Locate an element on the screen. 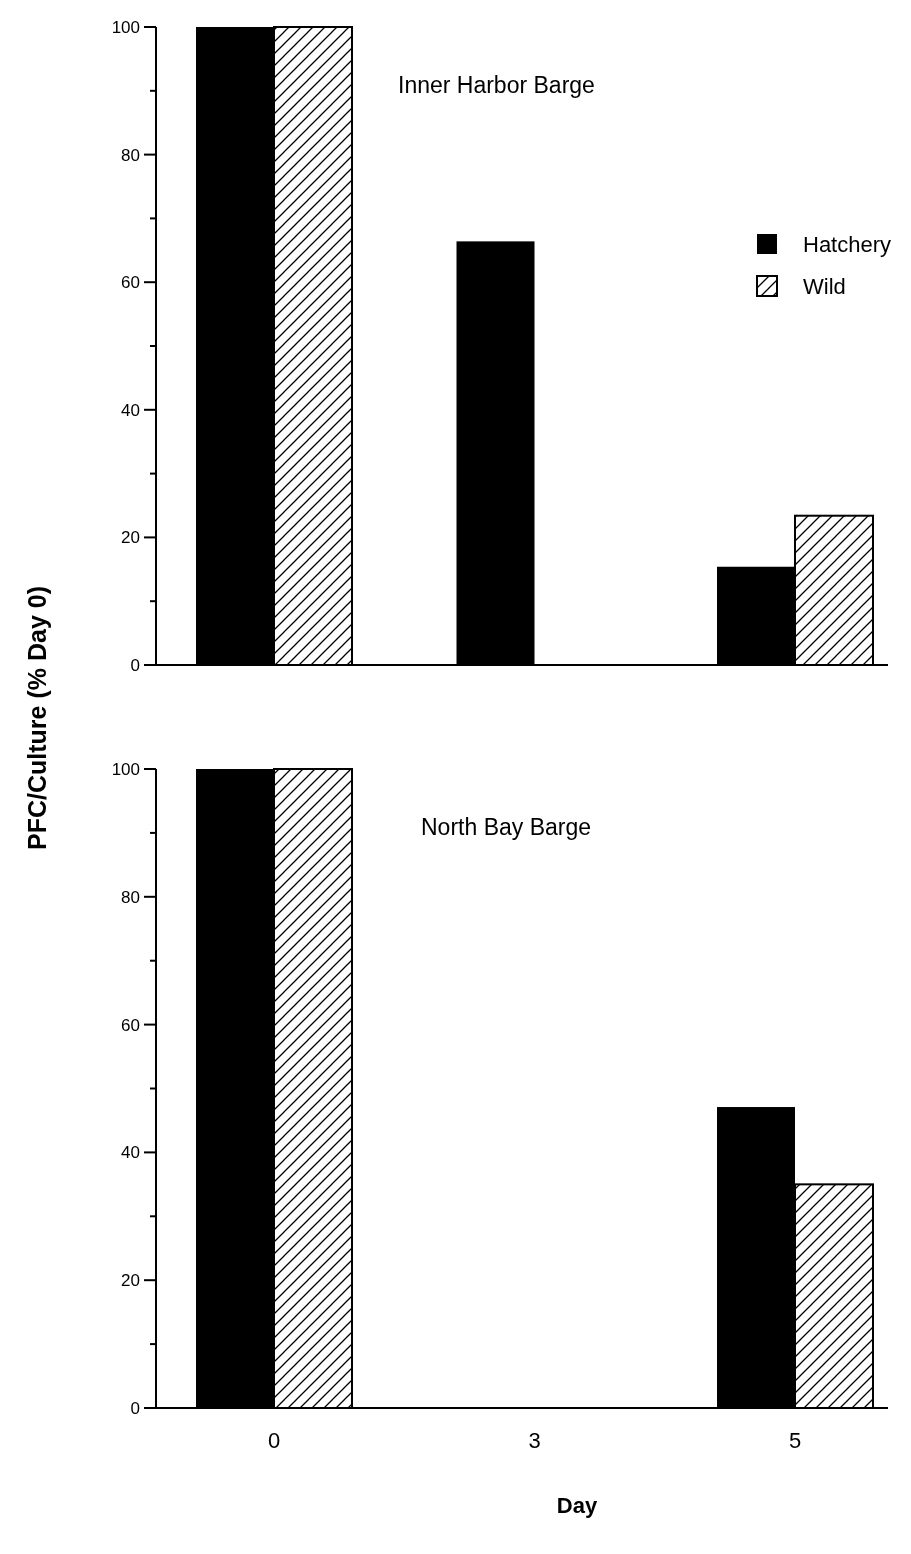 Image resolution: width=911 pixels, height=1554 pixels. text: North Bay Barge is located at coordinates (506, 827).